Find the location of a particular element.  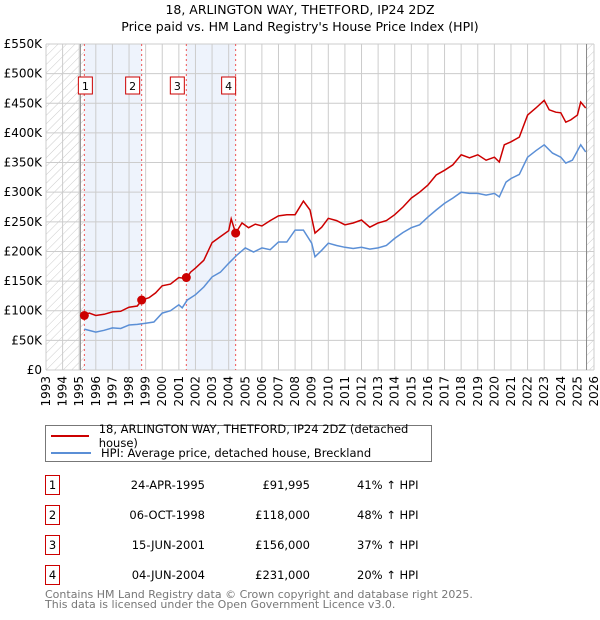

y-tick-label: £300K is located at coordinates (24, 192).